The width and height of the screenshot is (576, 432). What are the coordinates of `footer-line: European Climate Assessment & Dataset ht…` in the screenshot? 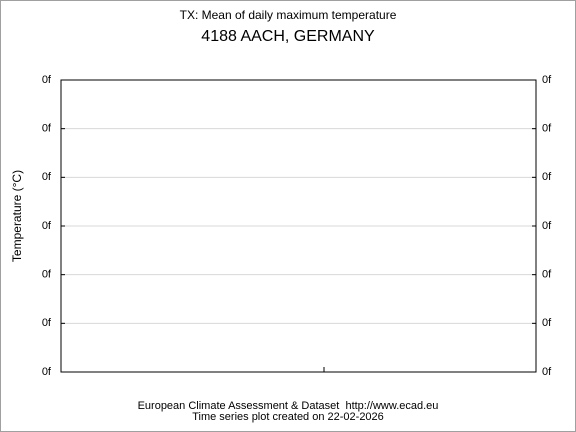 It's located at (288, 406).